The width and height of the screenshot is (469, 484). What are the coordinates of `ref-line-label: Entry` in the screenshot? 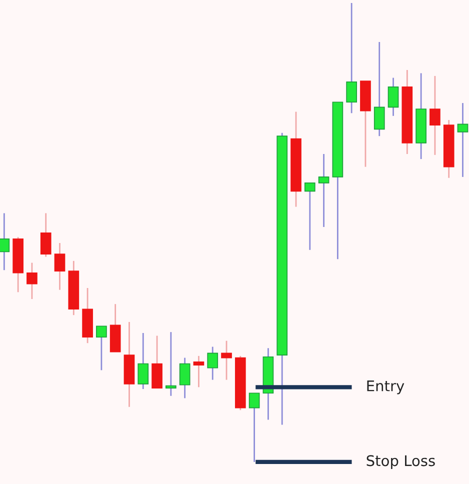 It's located at (385, 387).